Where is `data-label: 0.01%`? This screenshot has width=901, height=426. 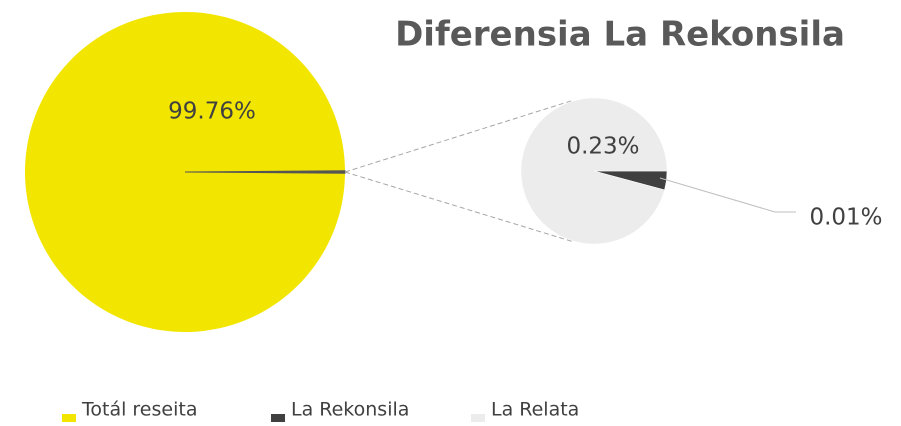 data-label: 0.01% is located at coordinates (845, 218).